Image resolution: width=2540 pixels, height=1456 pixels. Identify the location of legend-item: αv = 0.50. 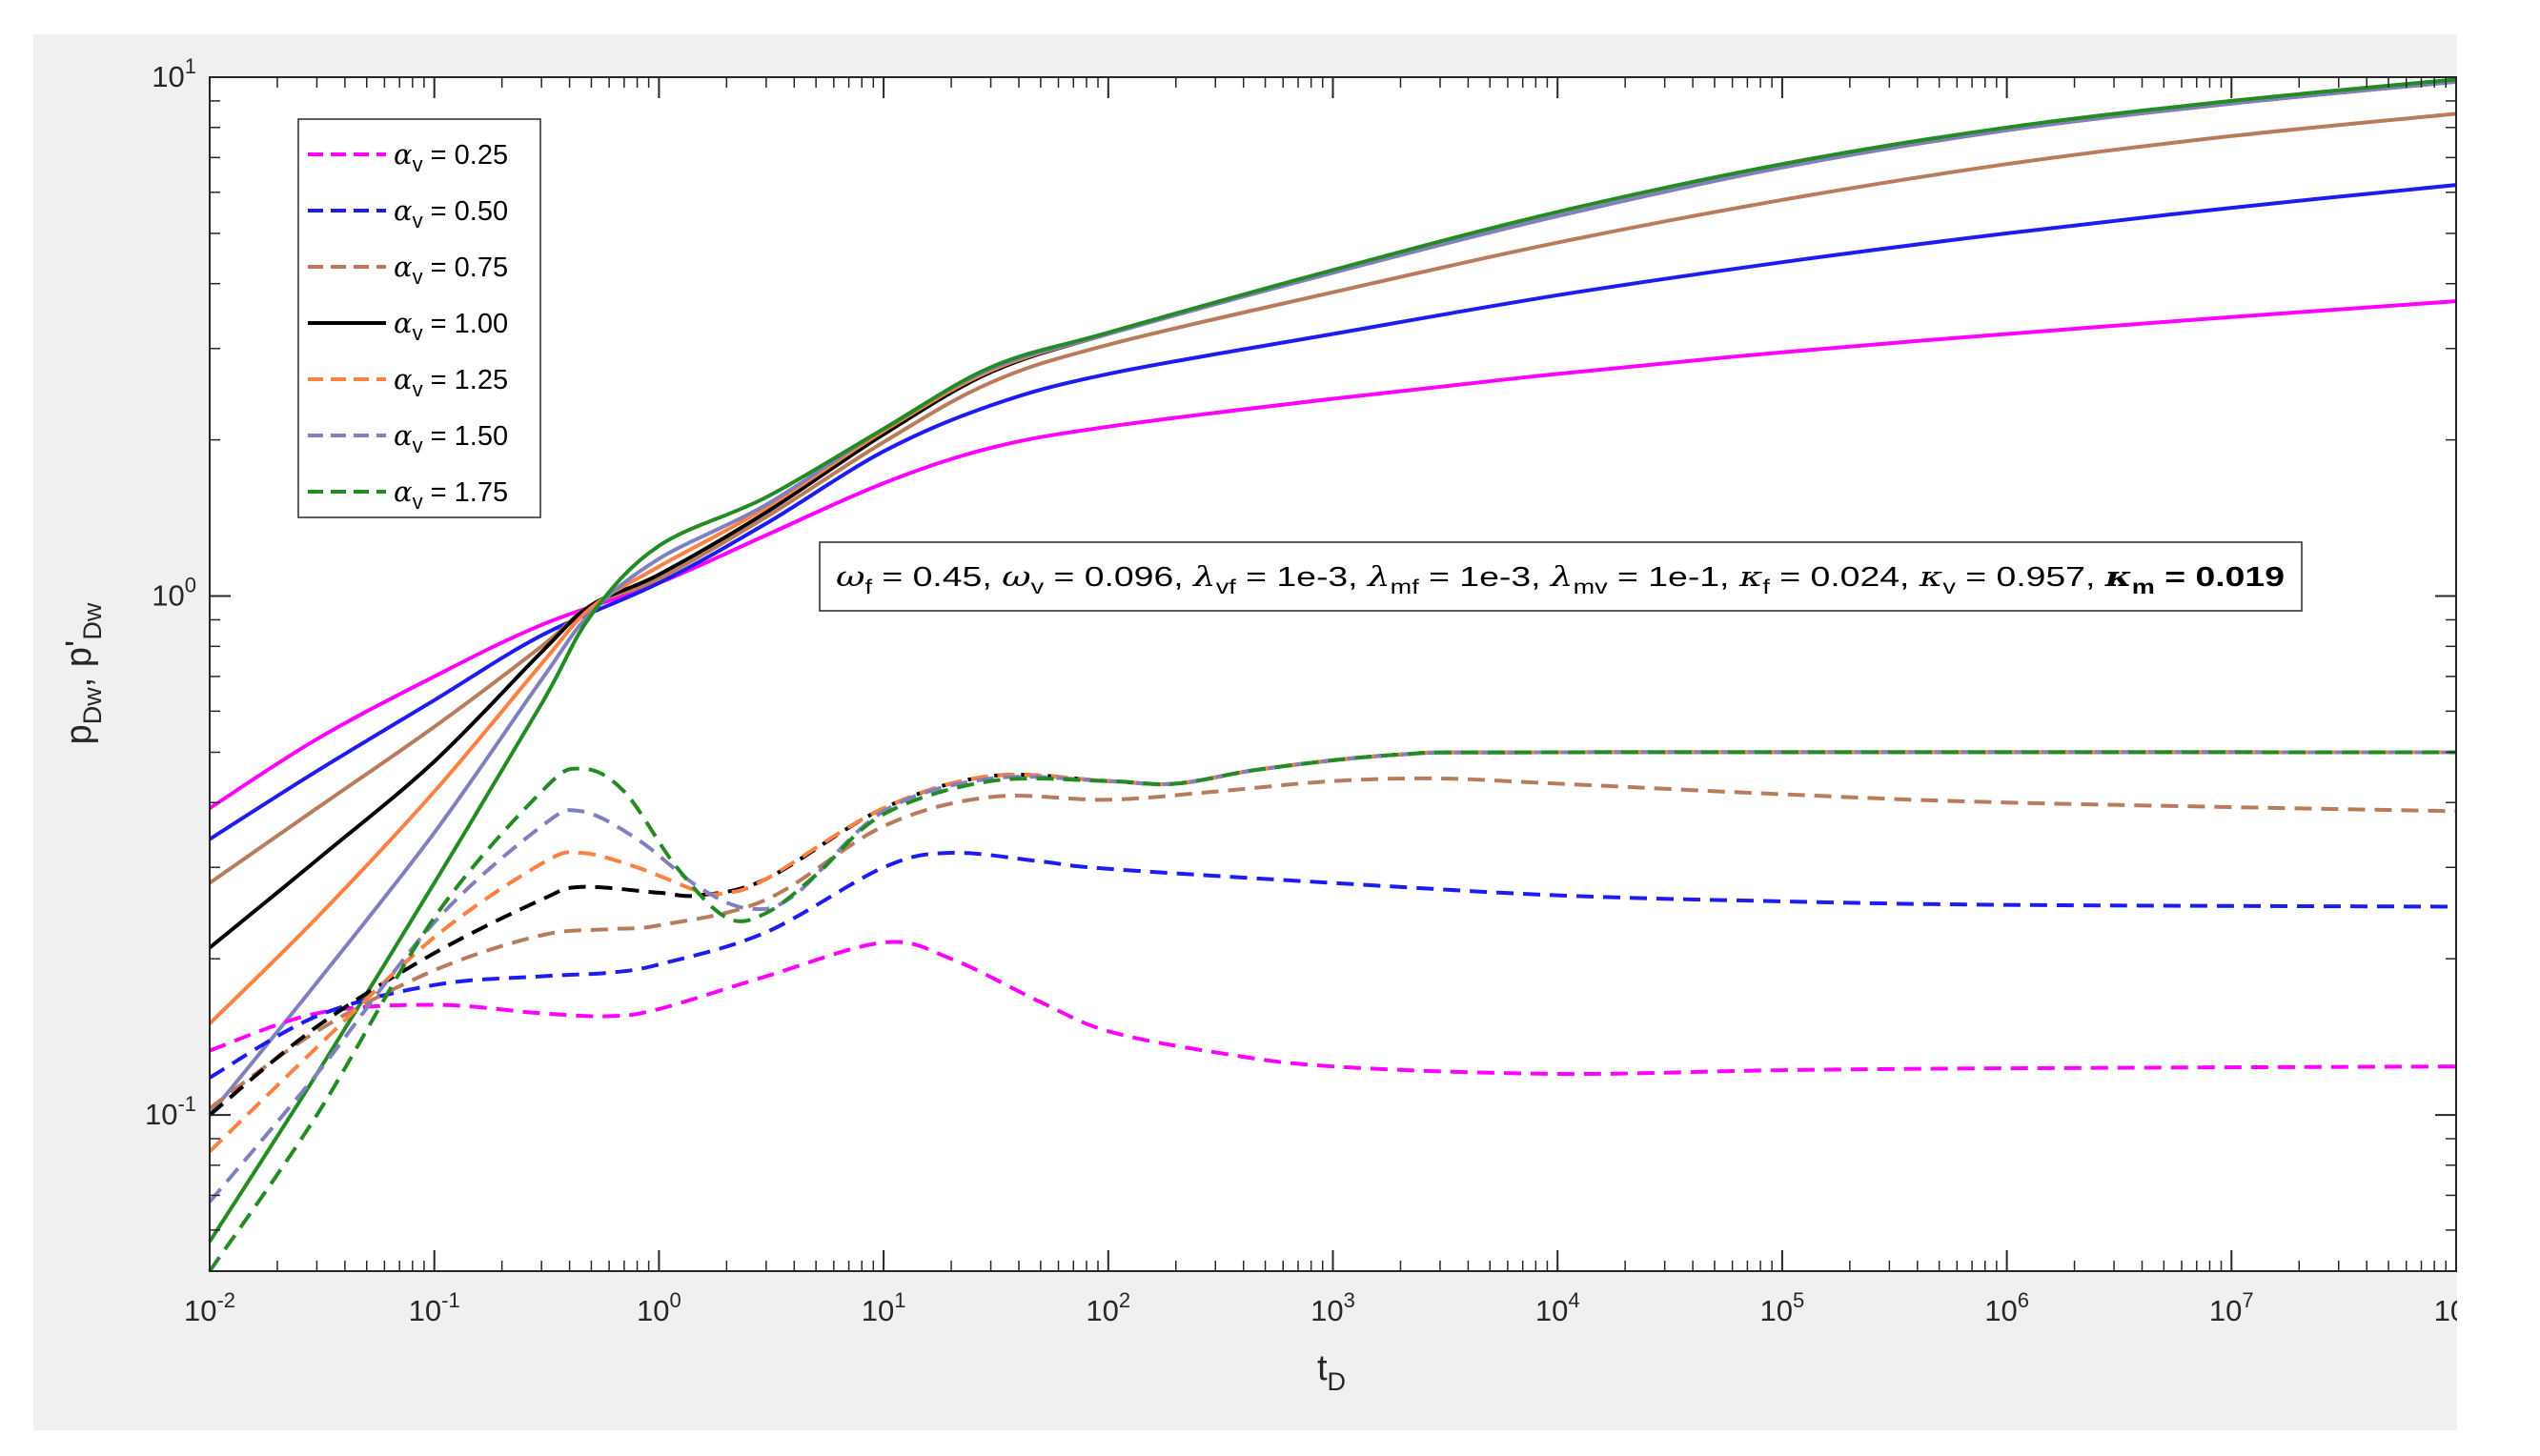
(408, 213).